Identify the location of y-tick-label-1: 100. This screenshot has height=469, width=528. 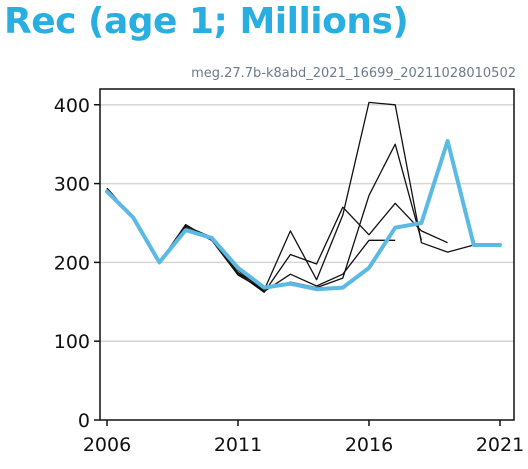
(72, 342).